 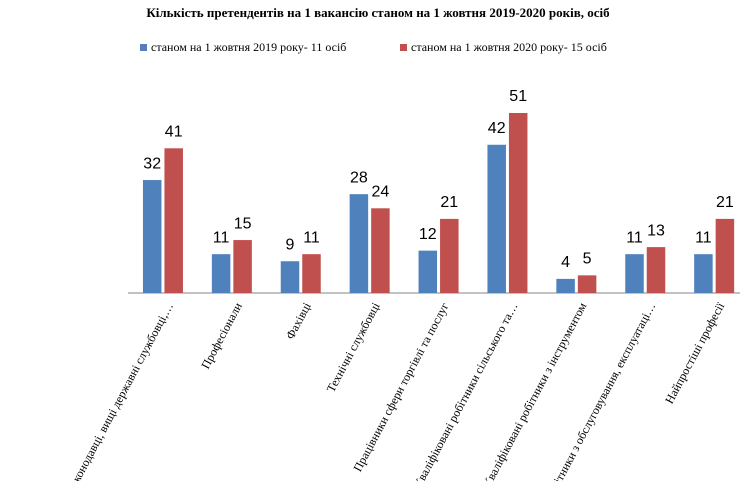 What do you see at coordinates (509, 47) in the screenshot?
I see `legend-label: станом на 1 жовтня 2020 року- 15 осіб` at bounding box center [509, 47].